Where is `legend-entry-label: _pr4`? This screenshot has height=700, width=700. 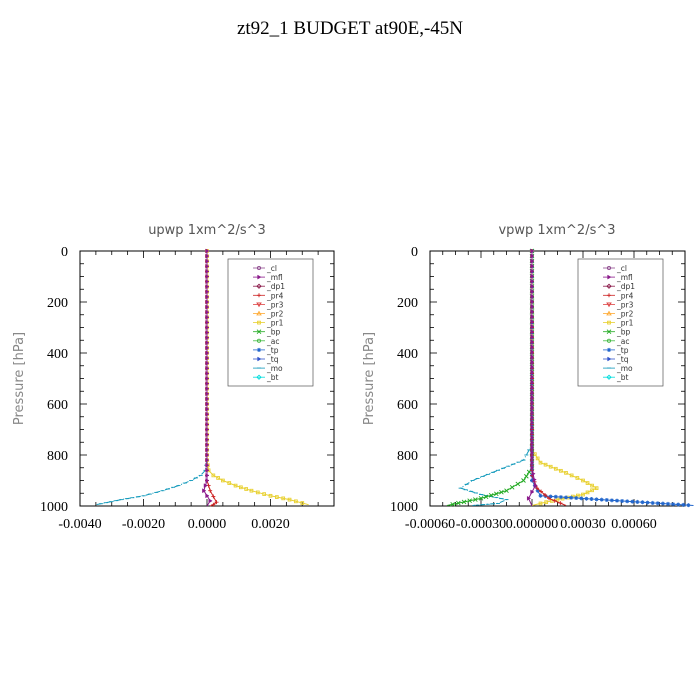 legend-entry-label: _pr4 is located at coordinates (275, 295).